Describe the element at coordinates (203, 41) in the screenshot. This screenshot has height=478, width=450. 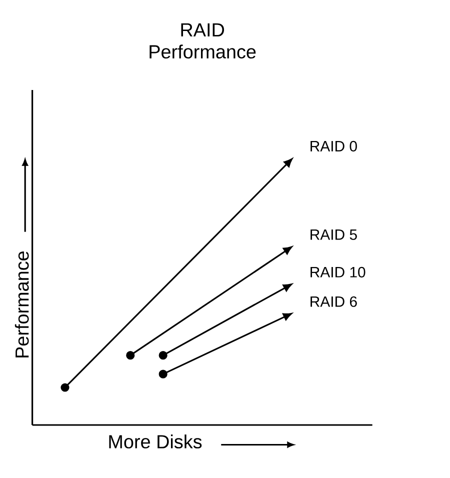
I see `chart-title: RAID Performance` at that location.